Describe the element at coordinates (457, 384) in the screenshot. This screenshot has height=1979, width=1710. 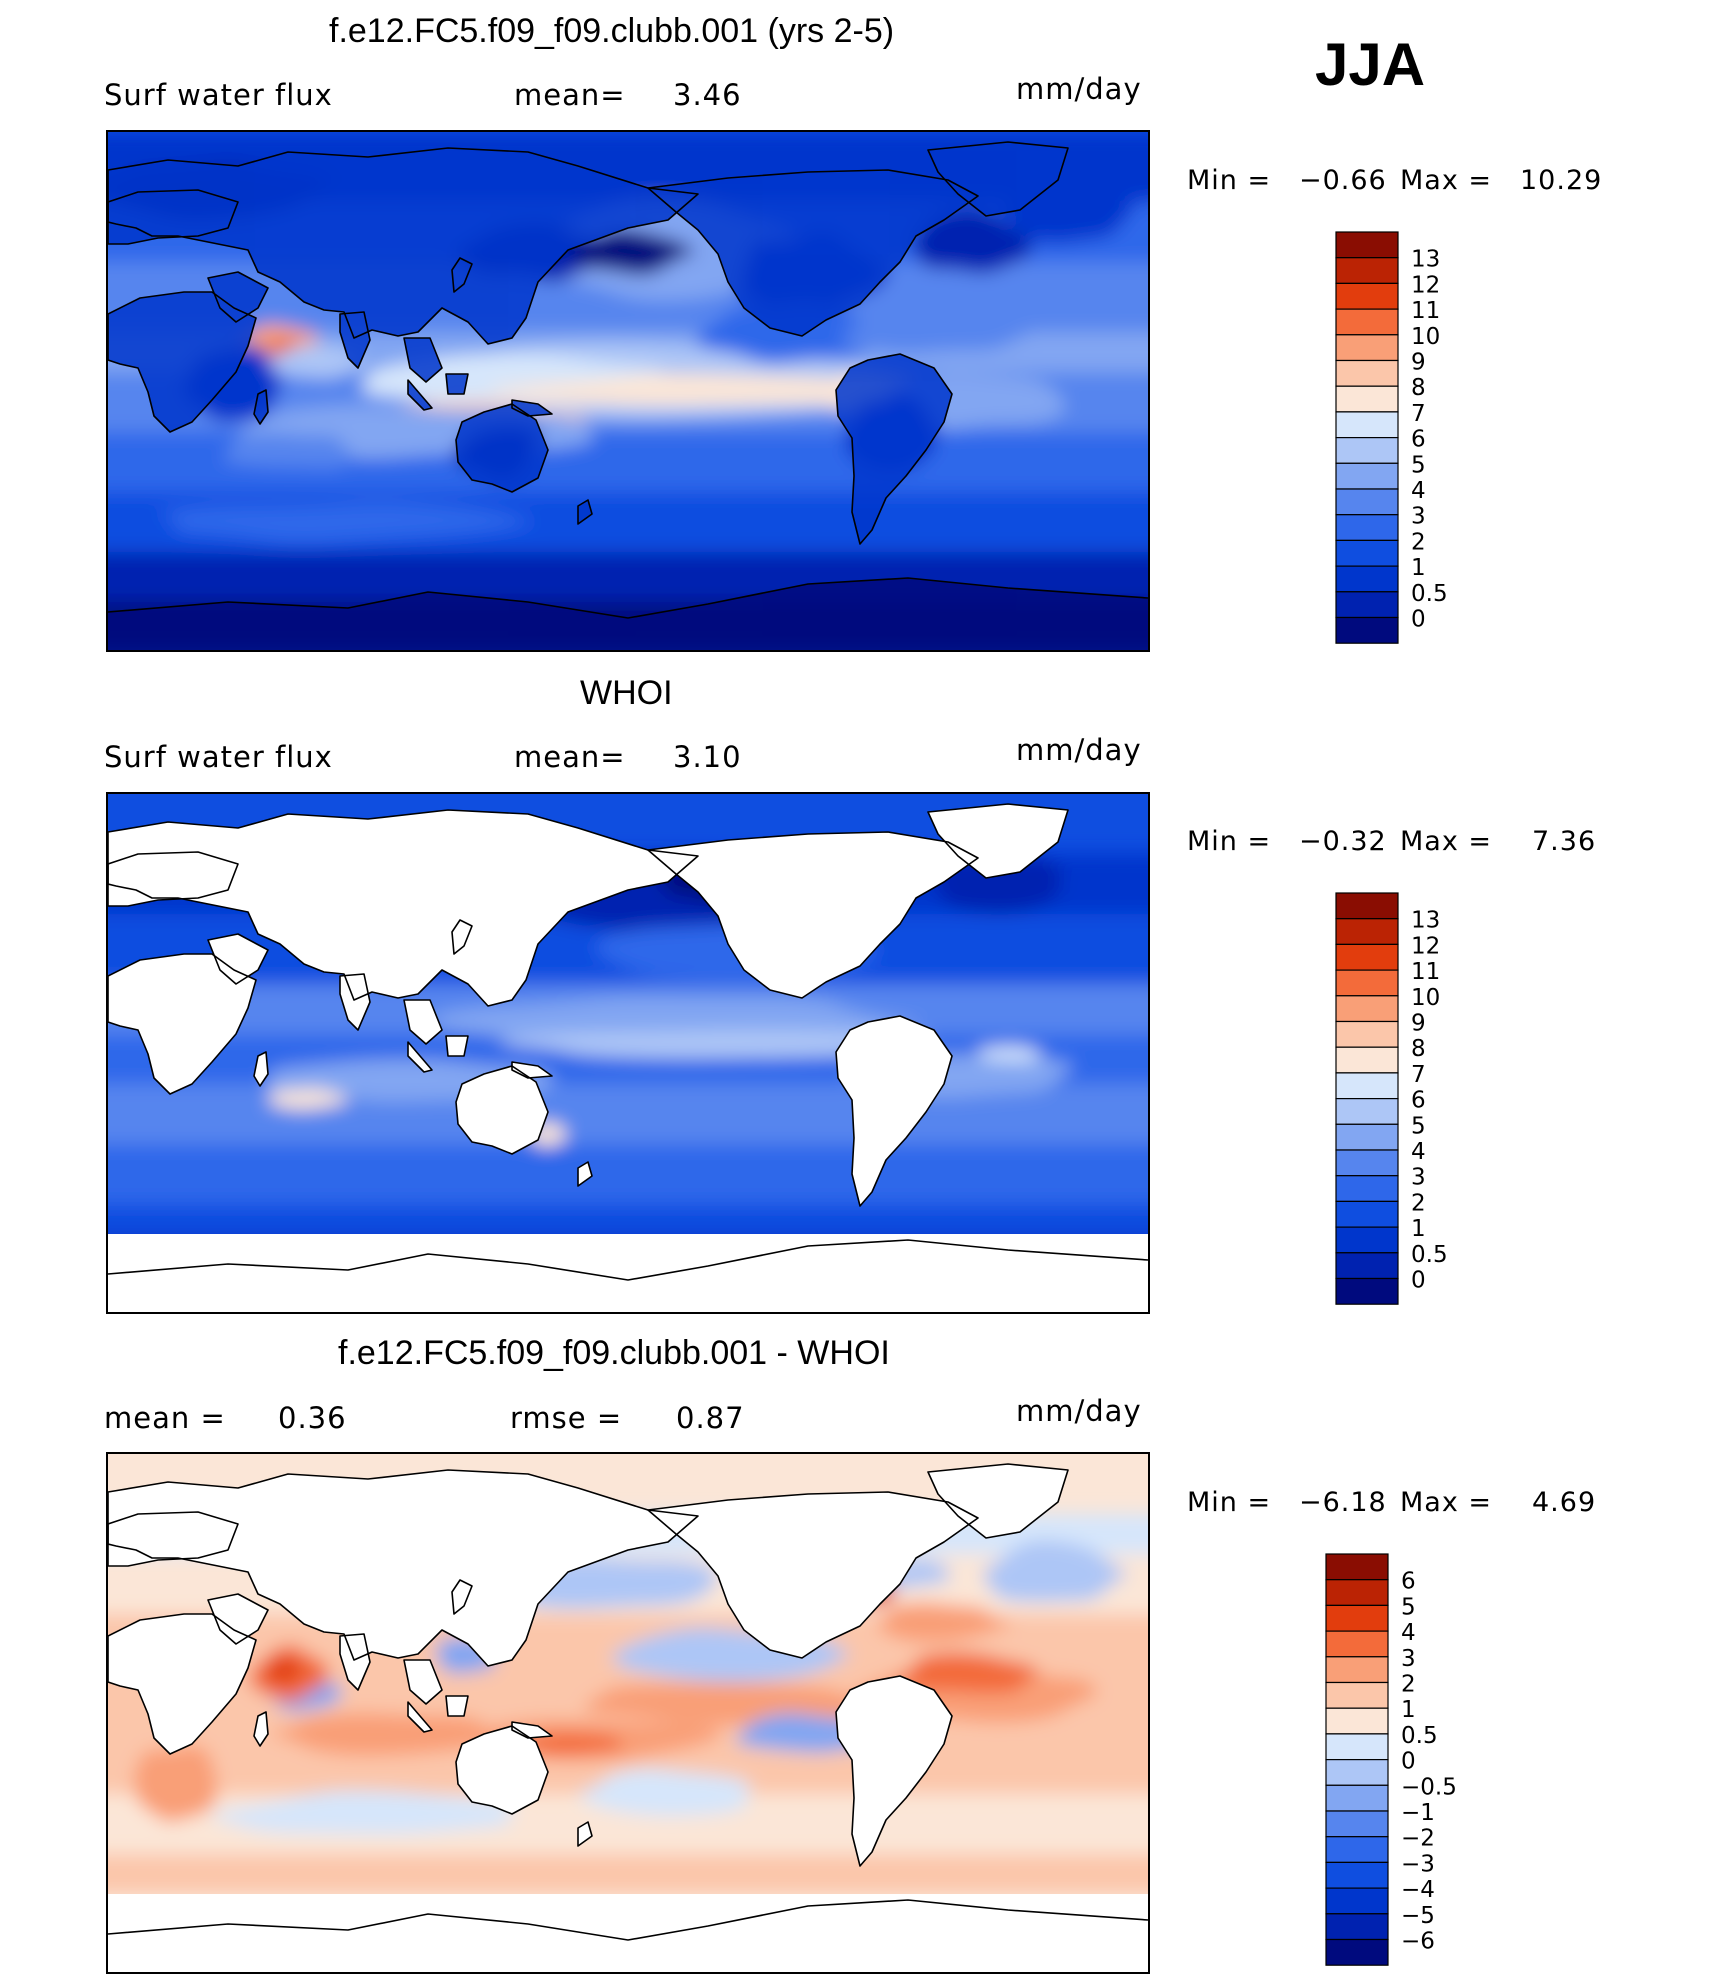
I see `coastline-borneo` at that location.